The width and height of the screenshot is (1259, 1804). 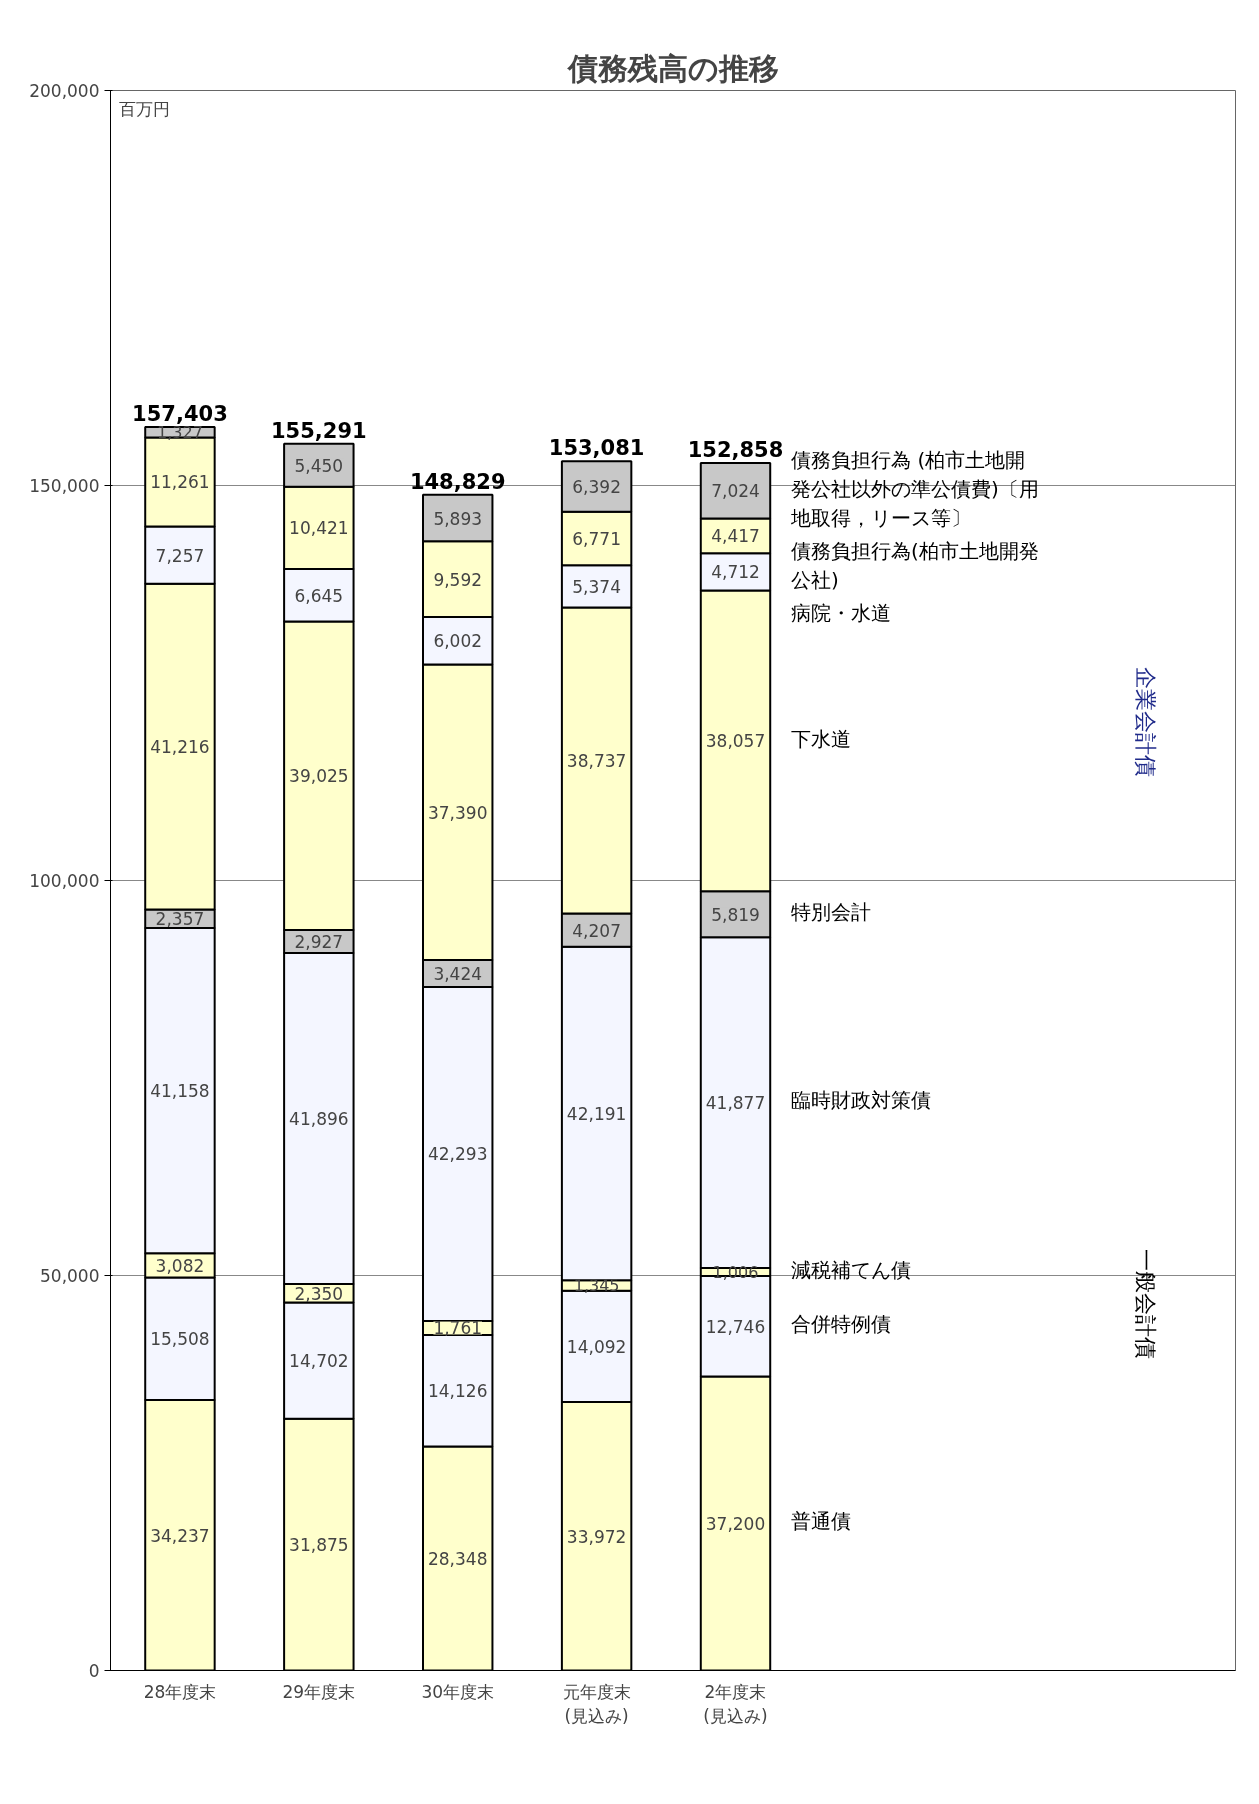 What do you see at coordinates (851, 1269) in the screenshot?
I see `series-label: 減税補てん債` at bounding box center [851, 1269].